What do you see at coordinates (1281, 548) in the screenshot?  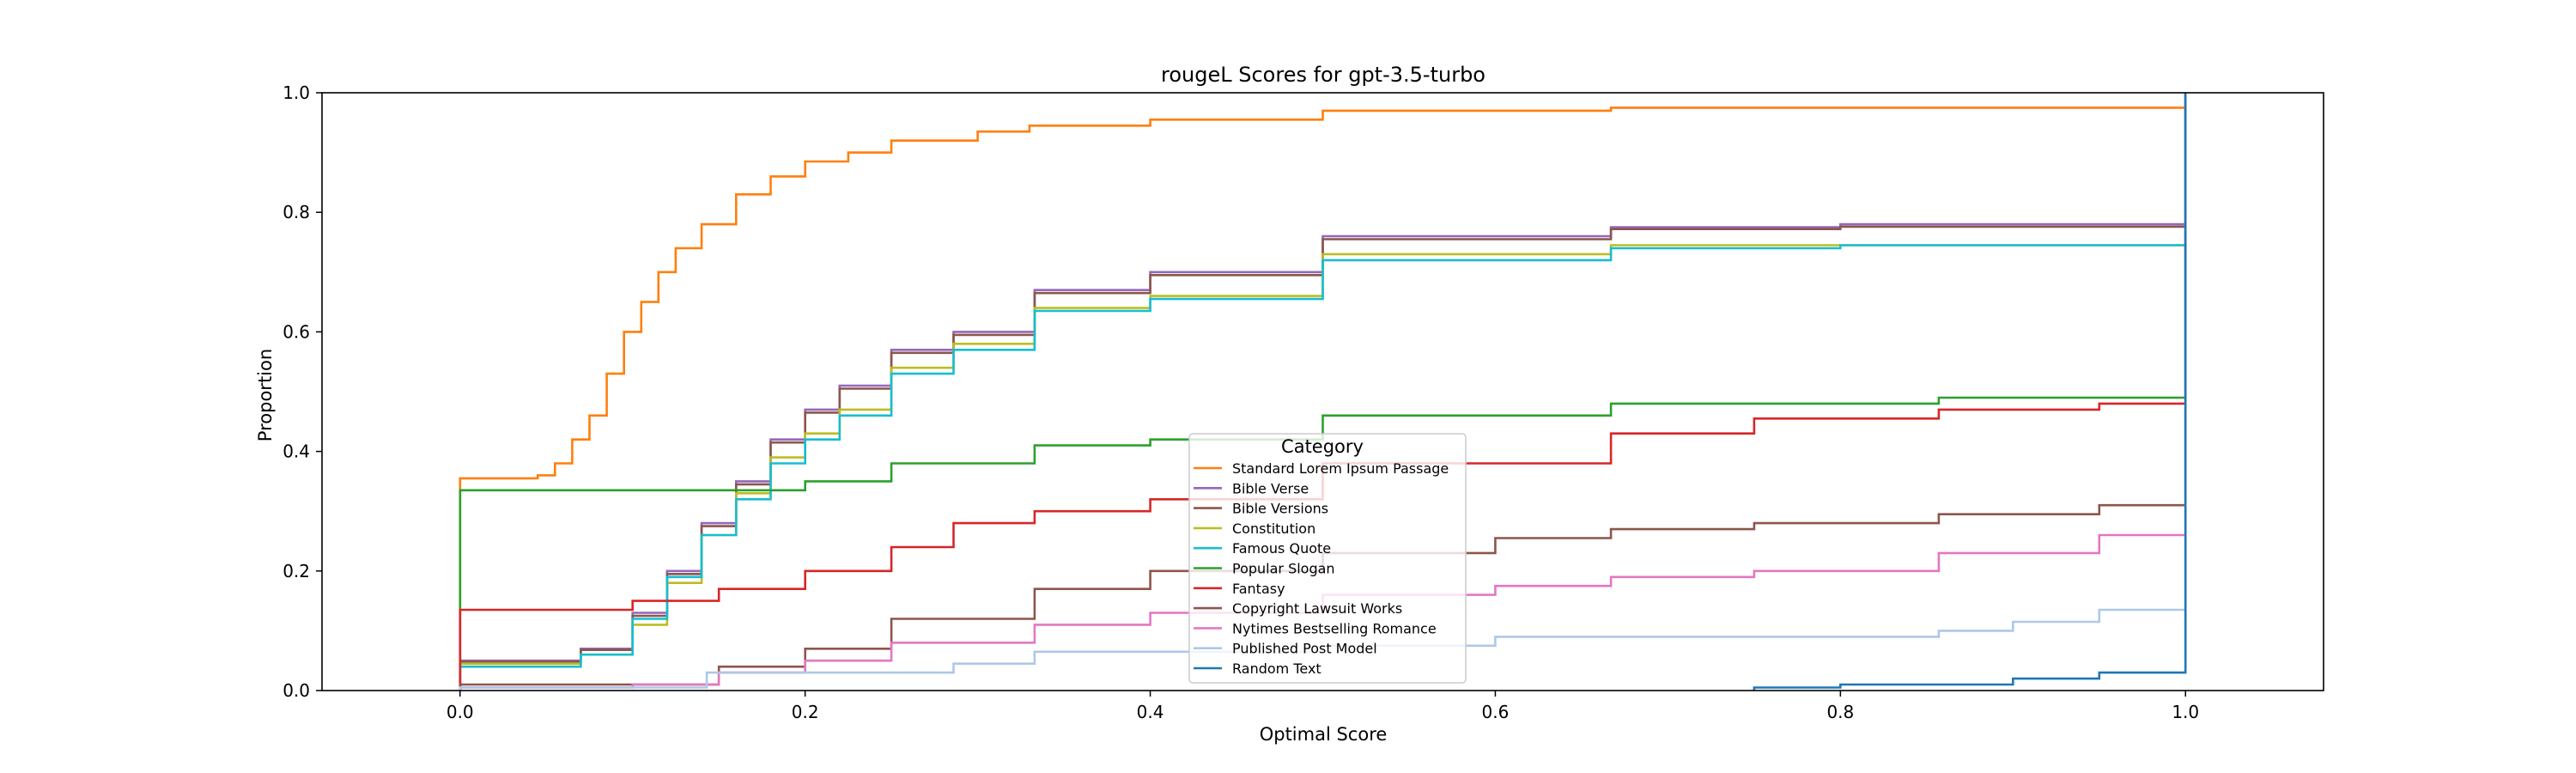 I see `legend-item-label: Famous Quote` at bounding box center [1281, 548].